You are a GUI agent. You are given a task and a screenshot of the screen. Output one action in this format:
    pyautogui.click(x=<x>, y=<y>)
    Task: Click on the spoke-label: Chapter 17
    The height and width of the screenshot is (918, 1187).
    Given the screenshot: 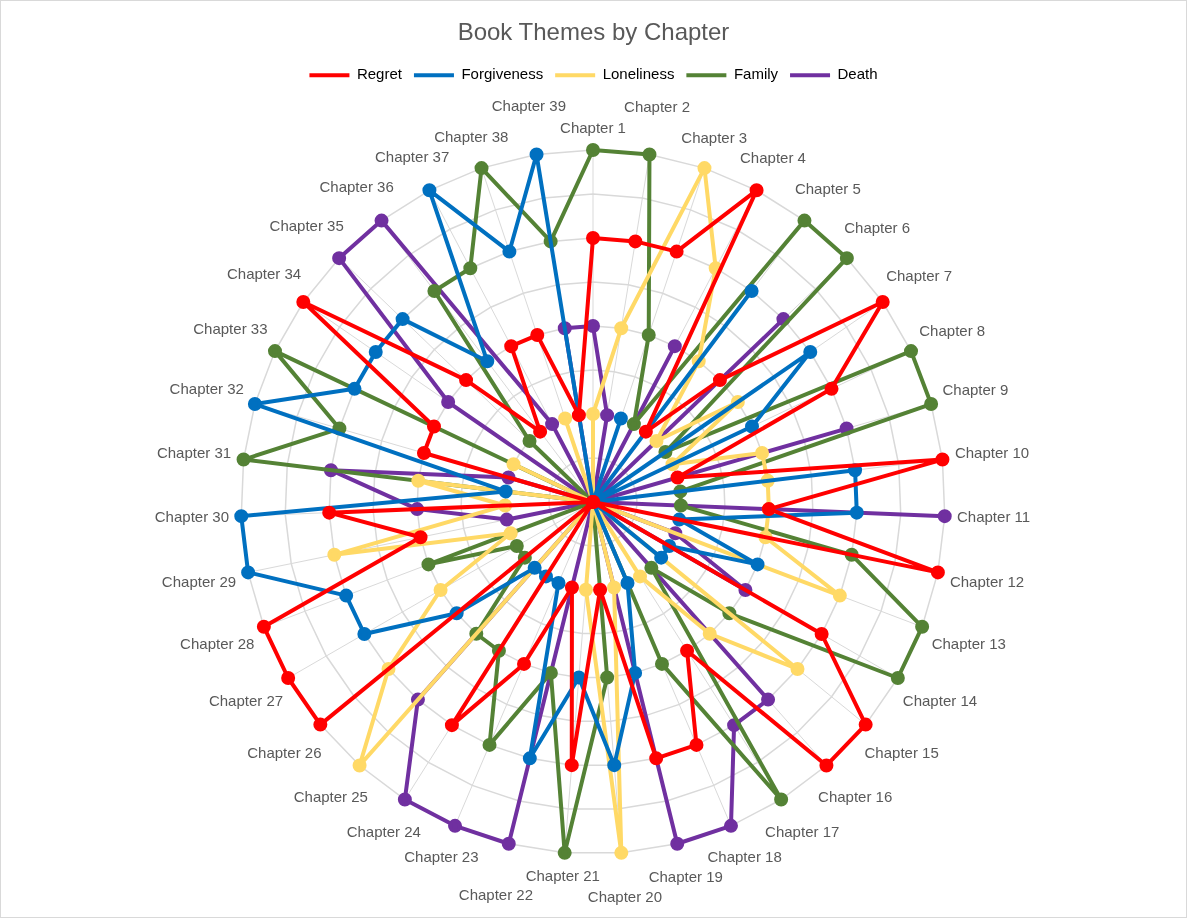 What is the action you would take?
    pyautogui.click(x=802, y=831)
    